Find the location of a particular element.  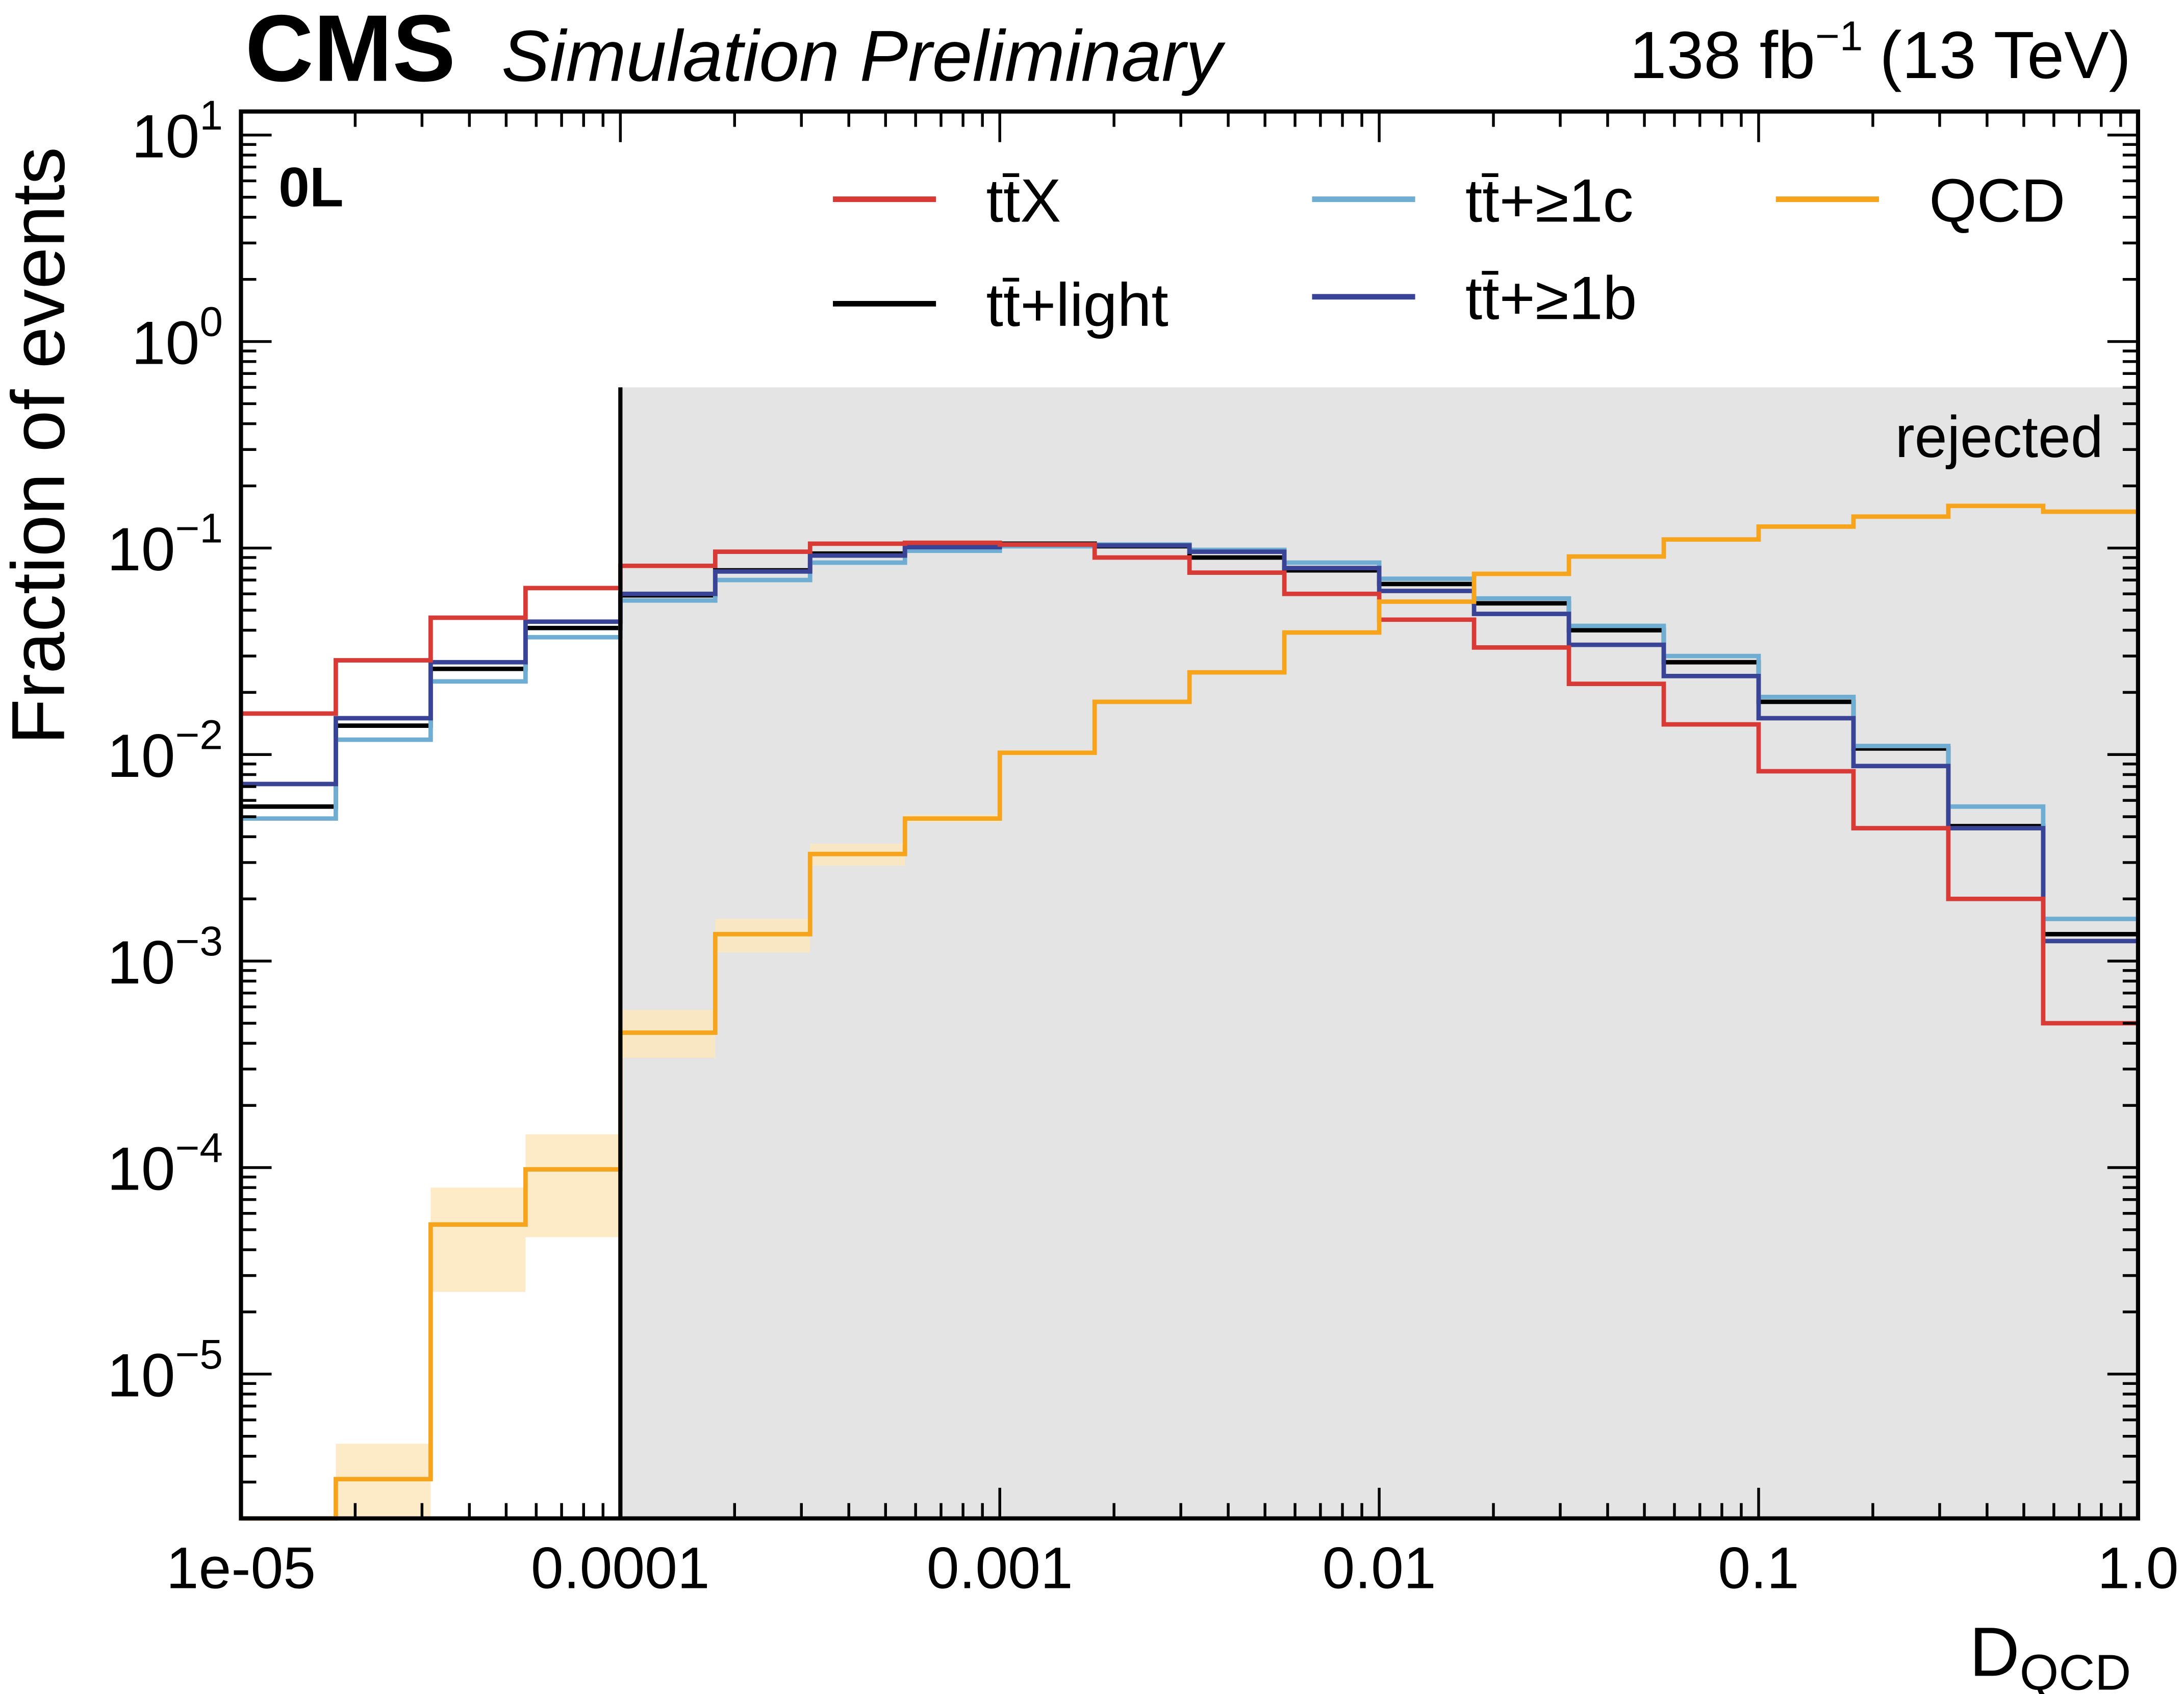

cms-label: CMS is located at coordinates (350, 51).